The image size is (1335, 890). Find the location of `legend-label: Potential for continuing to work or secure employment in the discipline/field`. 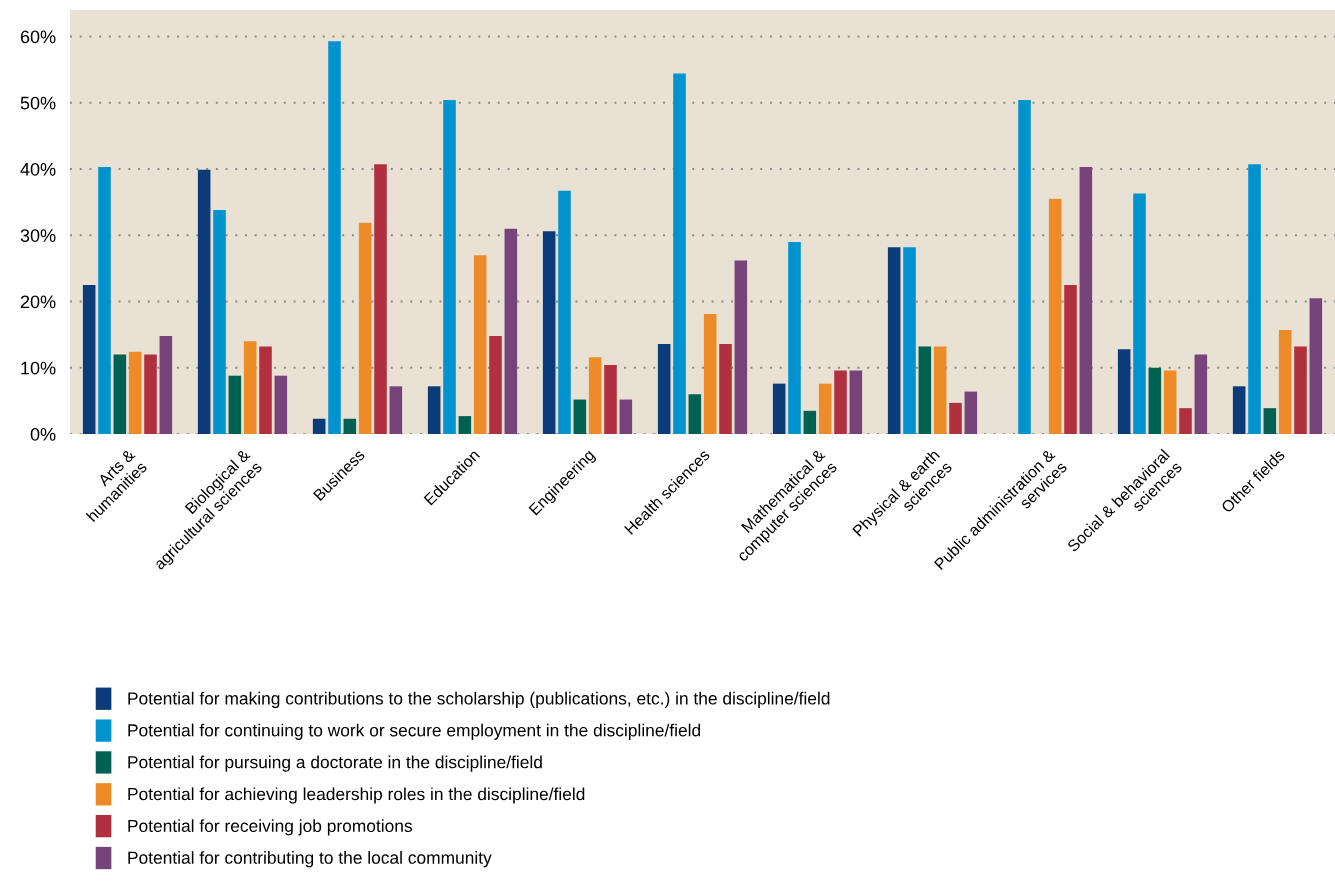

legend-label: Potential for continuing to work or secure employment in the discipline/field is located at coordinates (414, 731).